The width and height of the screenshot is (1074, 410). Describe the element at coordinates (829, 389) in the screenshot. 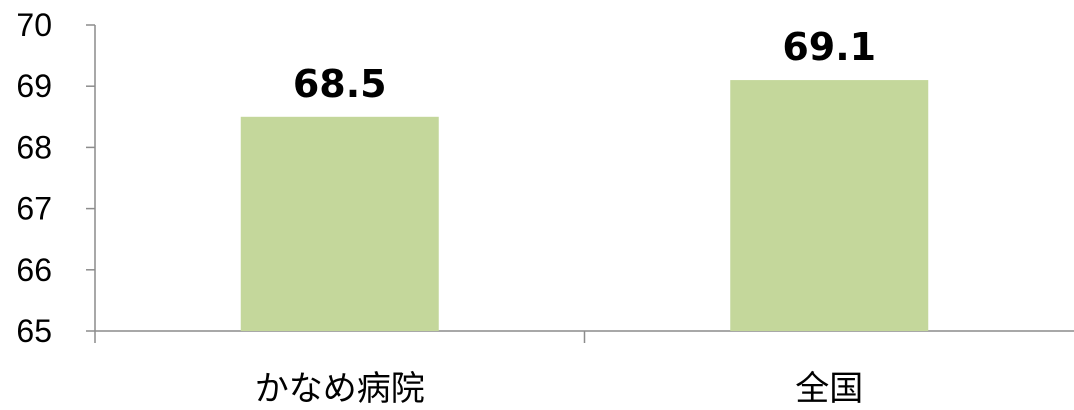

I see `x-category-label: 全国` at that location.